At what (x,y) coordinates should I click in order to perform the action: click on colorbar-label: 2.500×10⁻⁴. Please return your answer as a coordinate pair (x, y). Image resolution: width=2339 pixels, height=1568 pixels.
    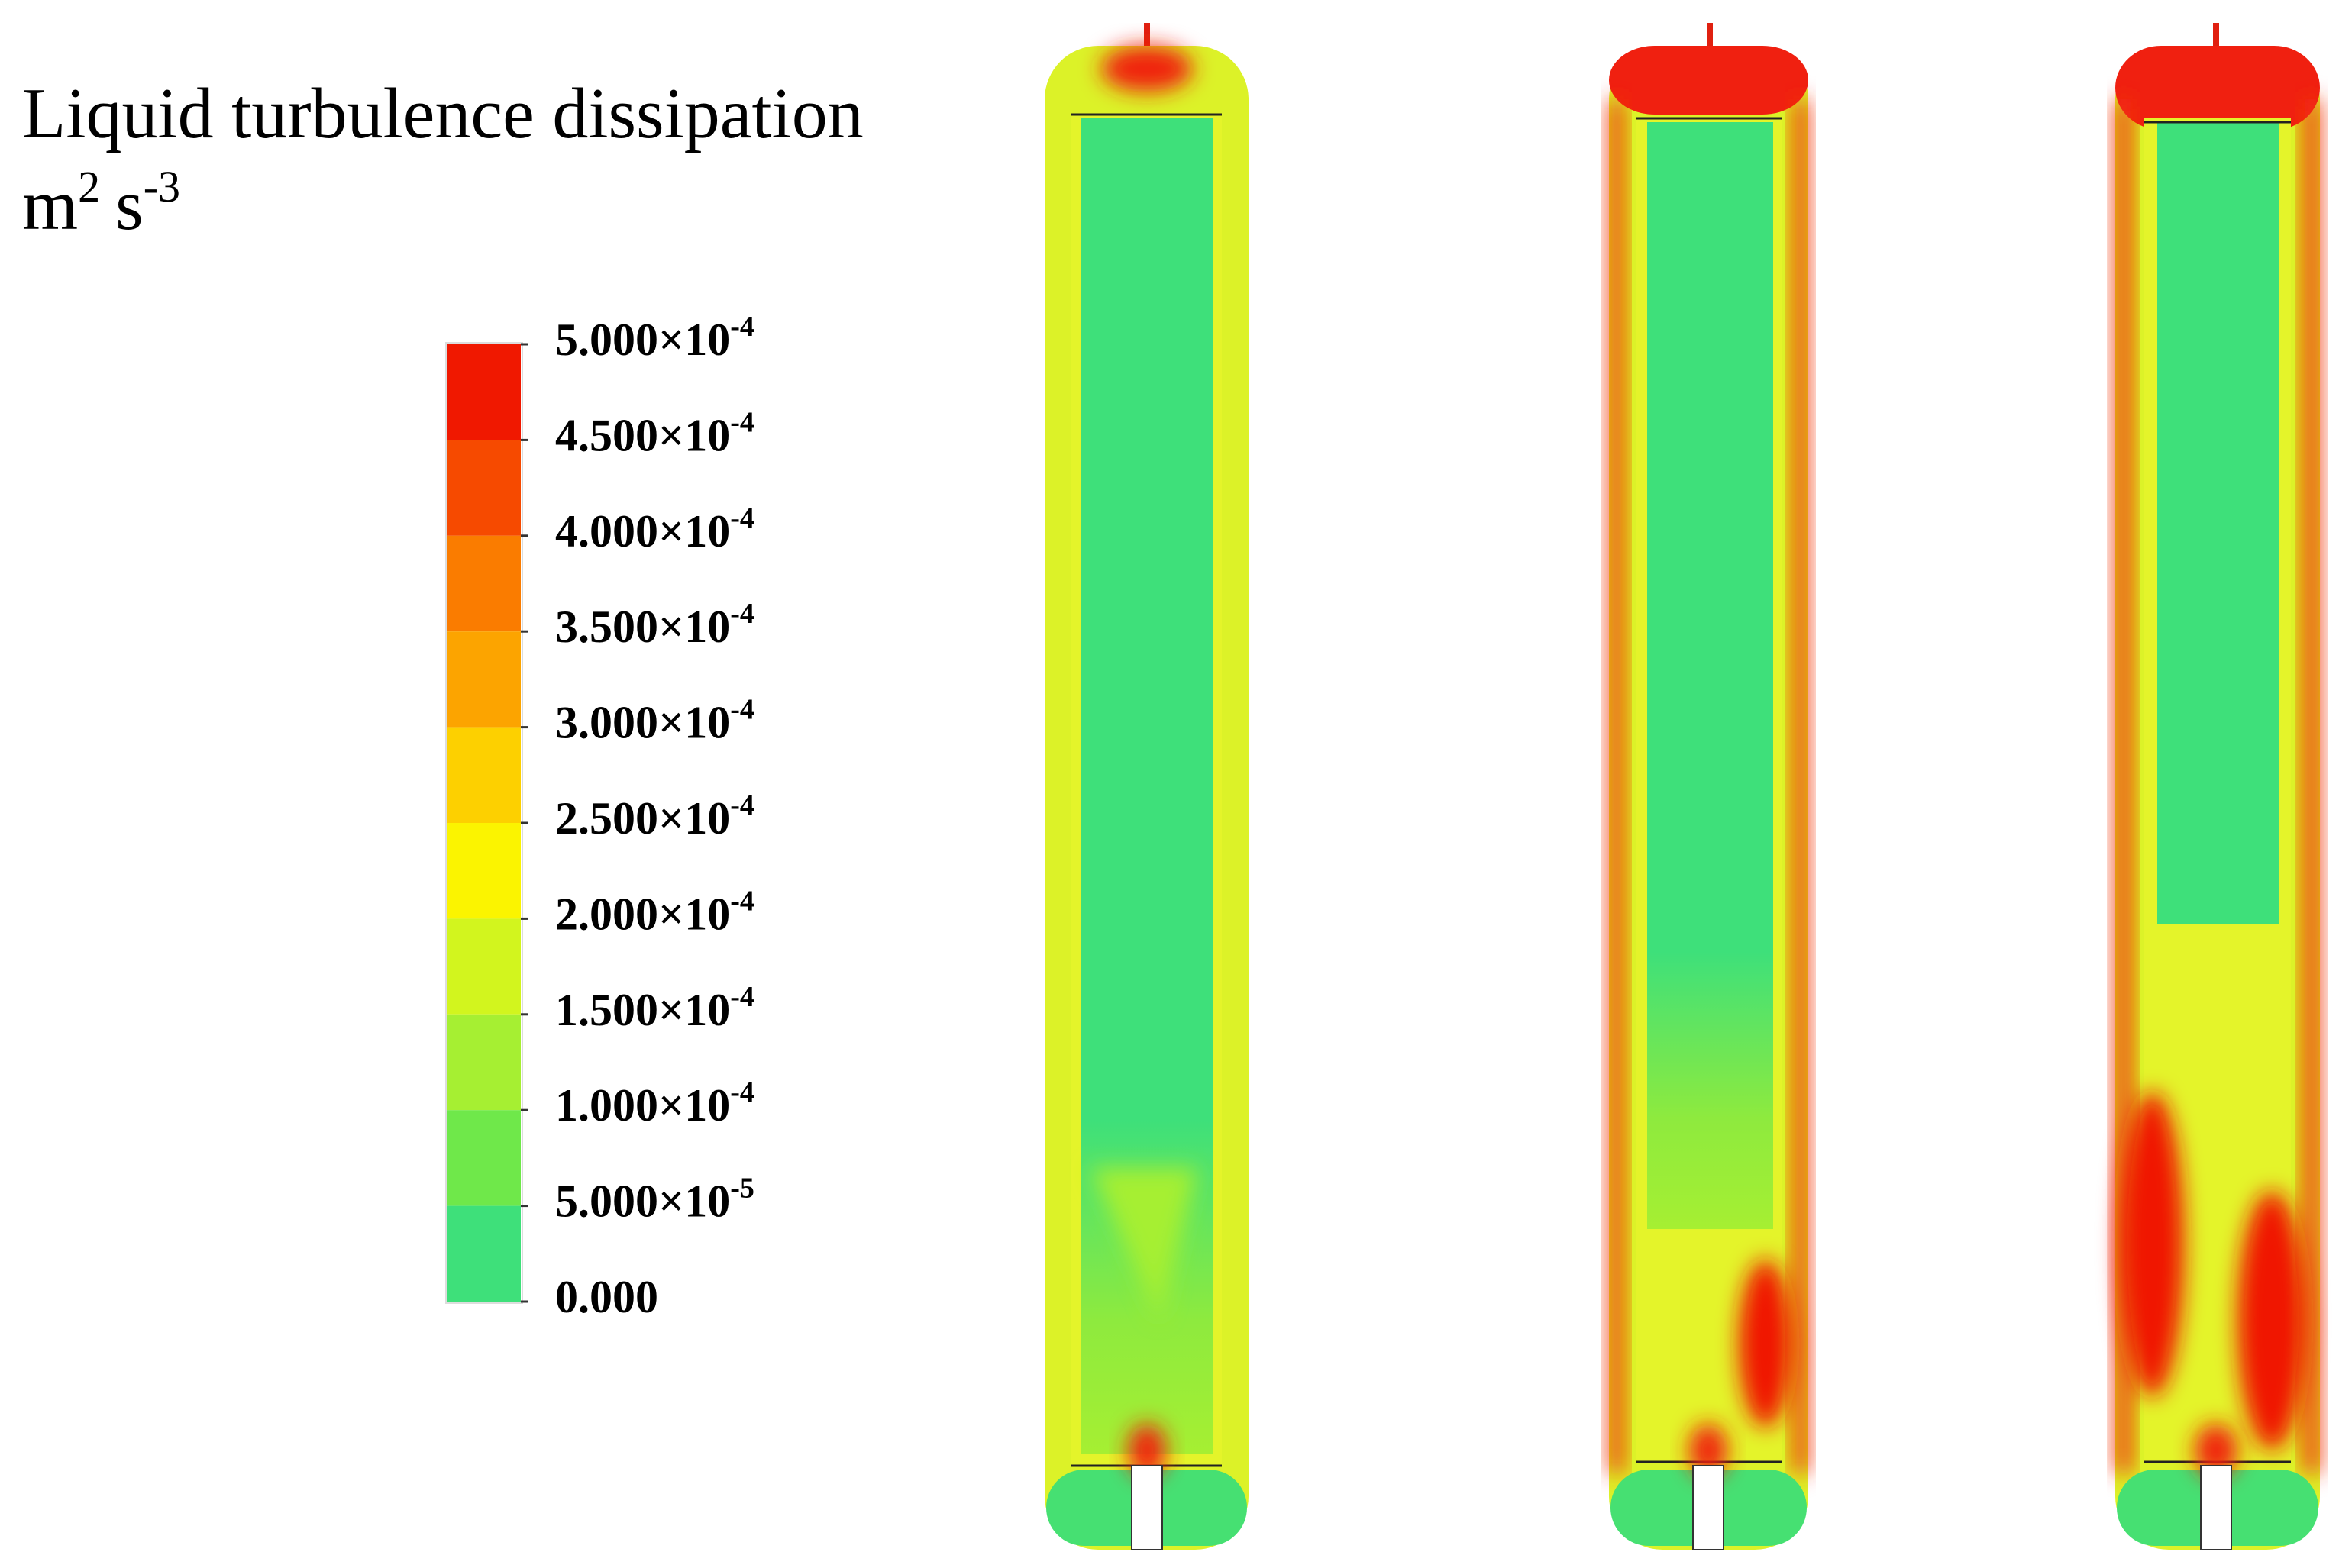
    Looking at the image, I should click on (654, 816).